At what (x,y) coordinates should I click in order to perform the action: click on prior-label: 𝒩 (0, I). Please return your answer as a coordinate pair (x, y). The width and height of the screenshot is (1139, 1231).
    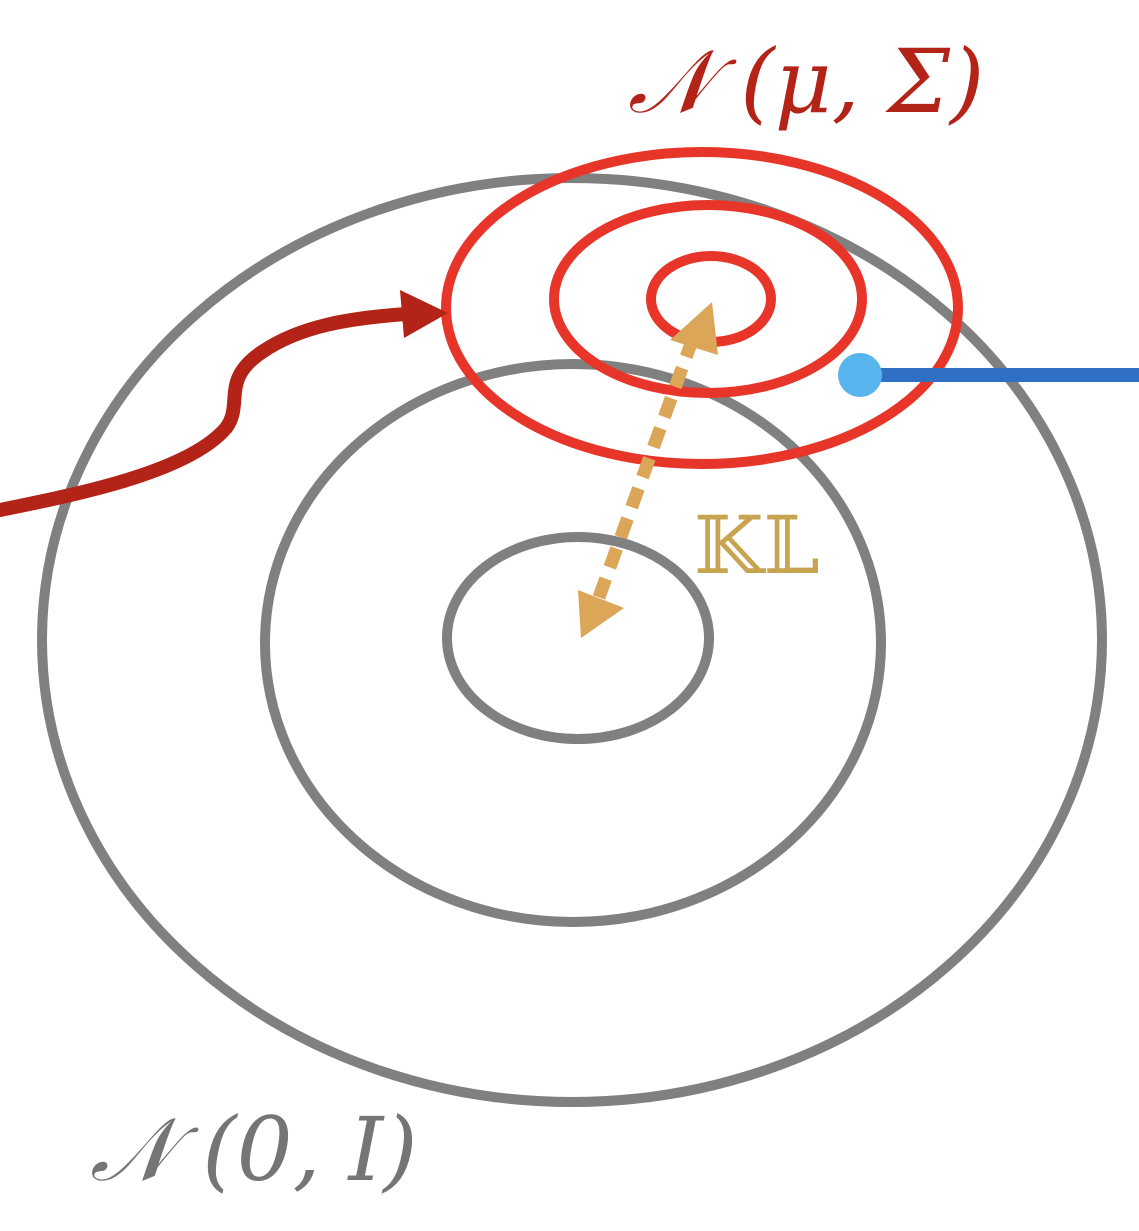
    Looking at the image, I should click on (254, 1149).